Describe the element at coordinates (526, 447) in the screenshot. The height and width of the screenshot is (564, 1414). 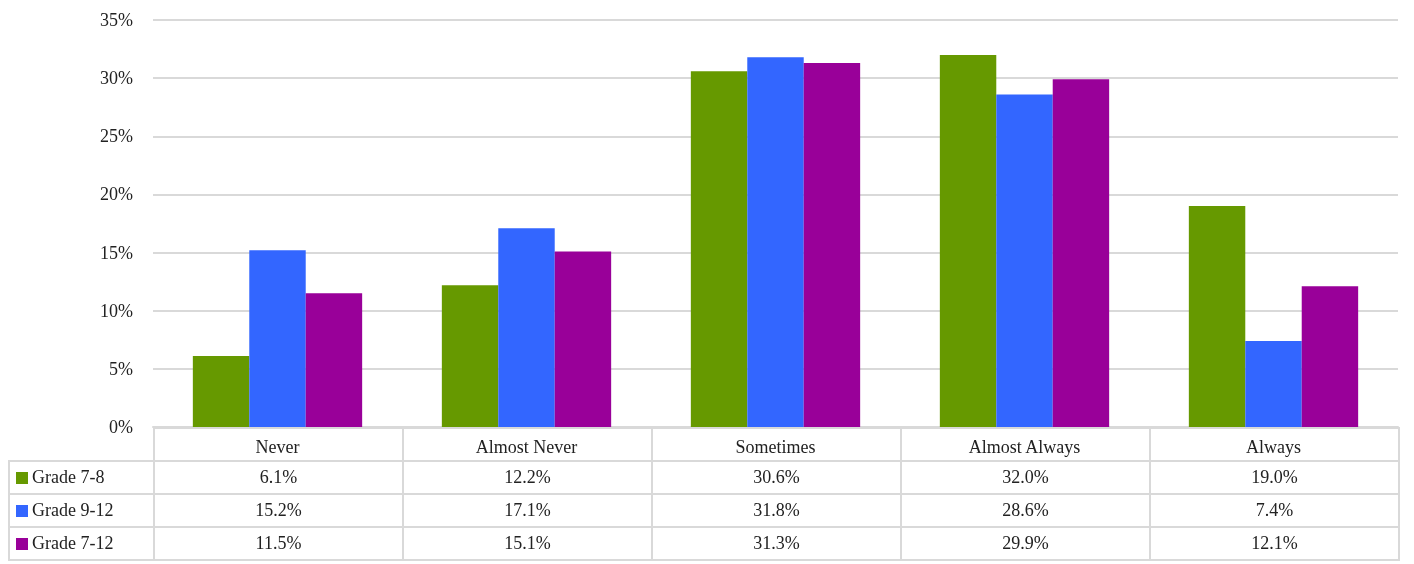
I see `x-tick-label: Almost Never` at that location.